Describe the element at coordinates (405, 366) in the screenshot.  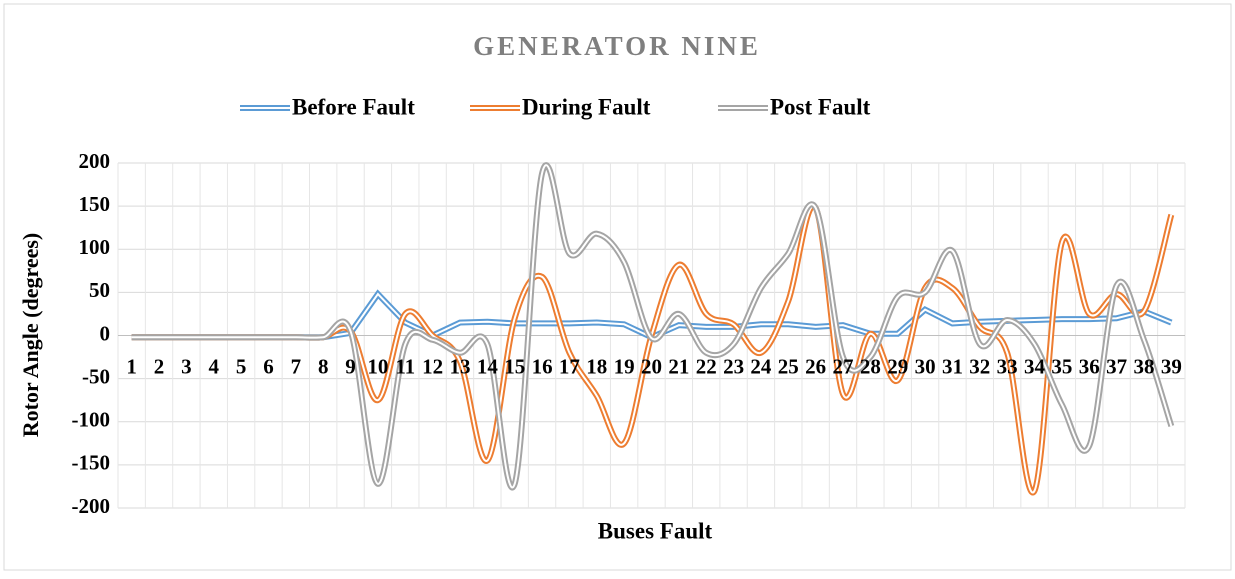
I see `x-tick-label: 11` at that location.